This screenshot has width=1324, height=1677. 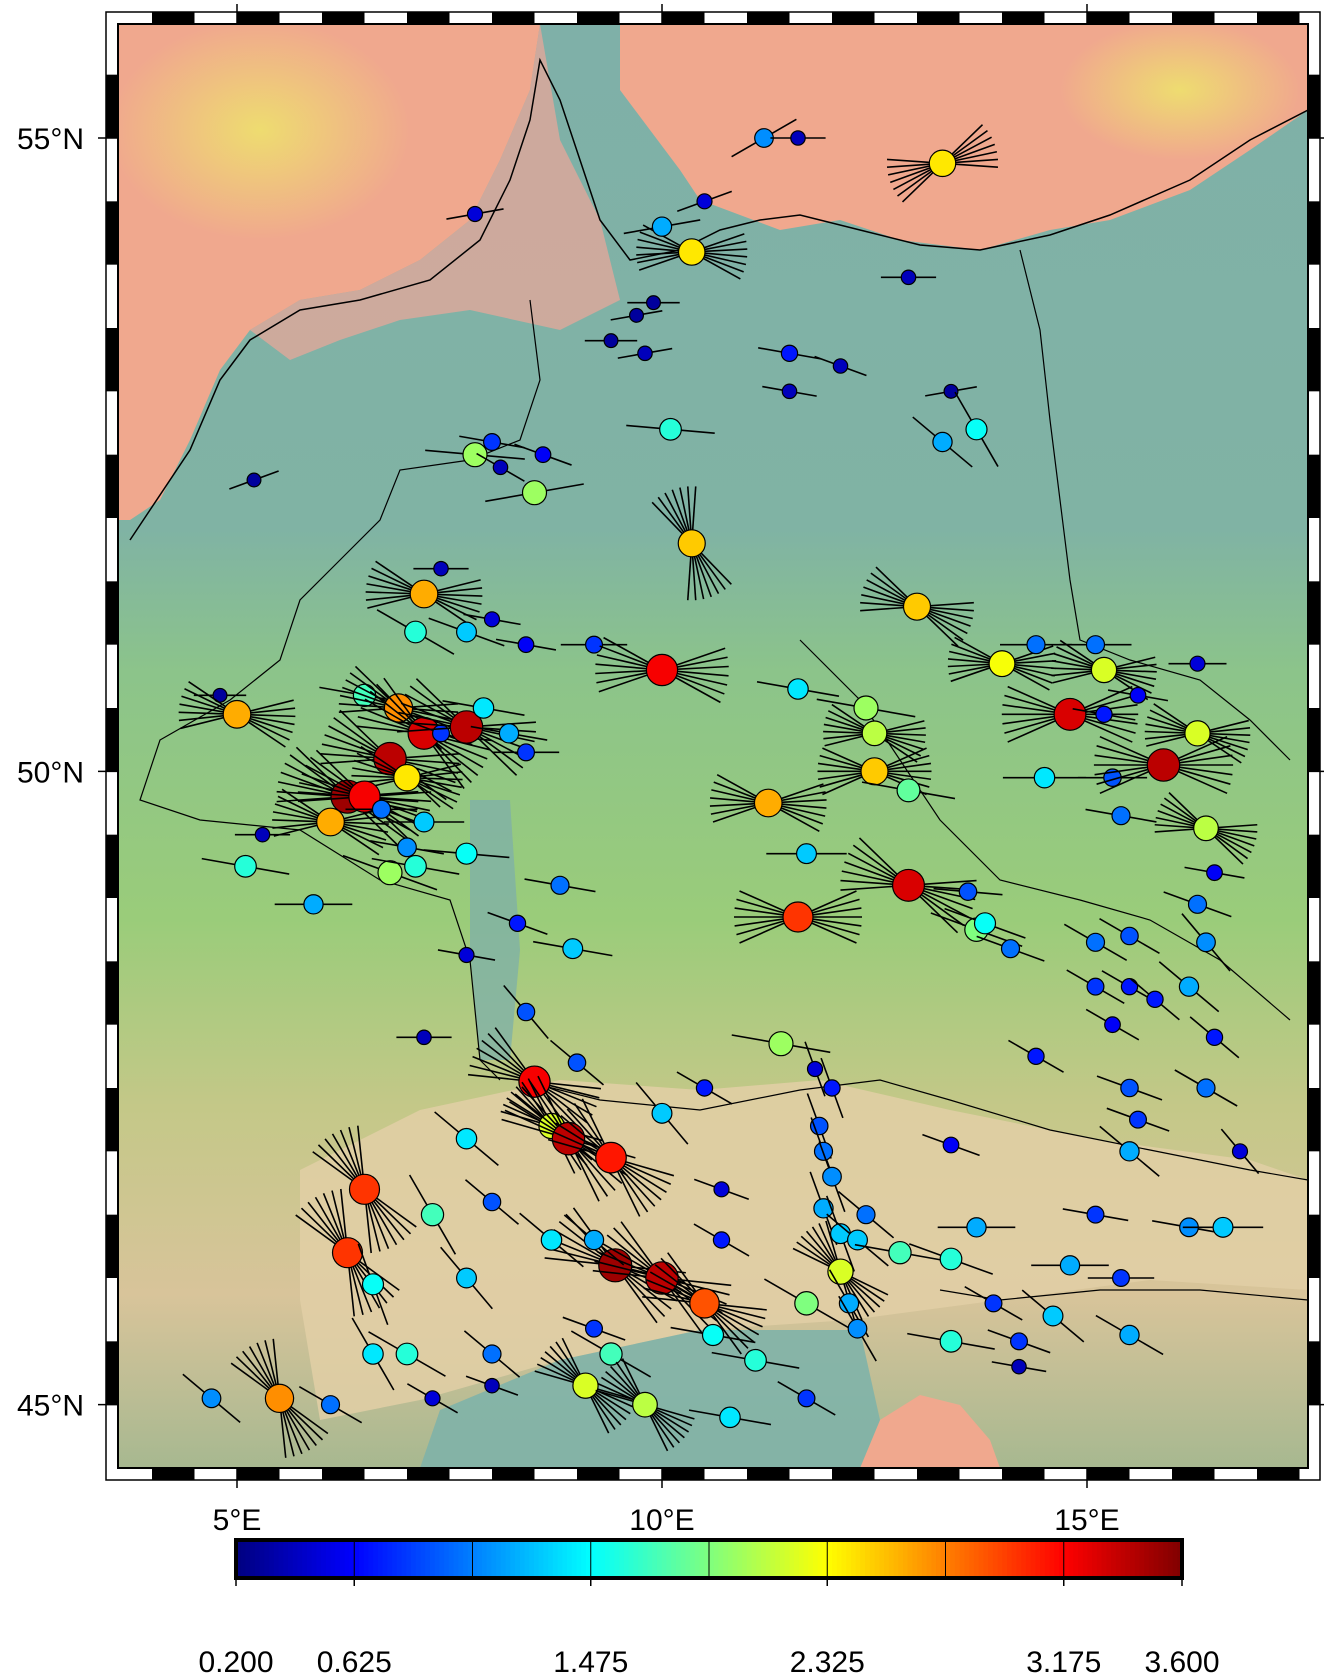 What do you see at coordinates (709, 1559) in the screenshot?
I see `colorbar-border` at bounding box center [709, 1559].